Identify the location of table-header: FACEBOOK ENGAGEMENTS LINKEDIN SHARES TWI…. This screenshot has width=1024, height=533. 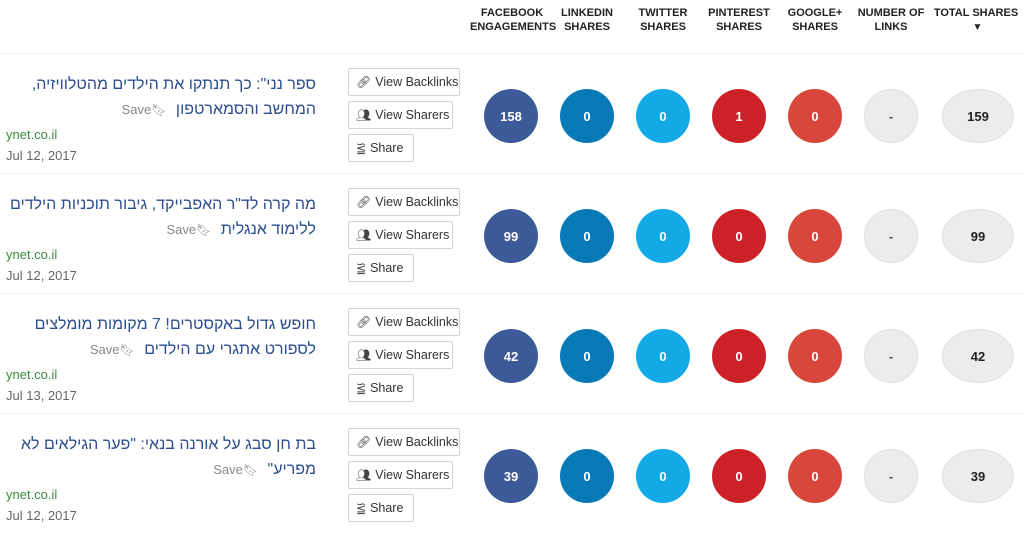
(512, 26).